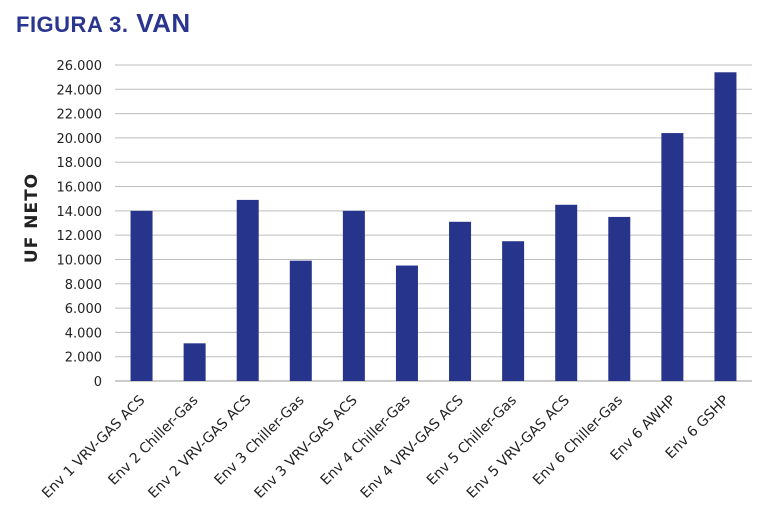 The image size is (780, 532). Describe the element at coordinates (163, 23) in the screenshot. I see `figure-title-text: VAN` at that location.